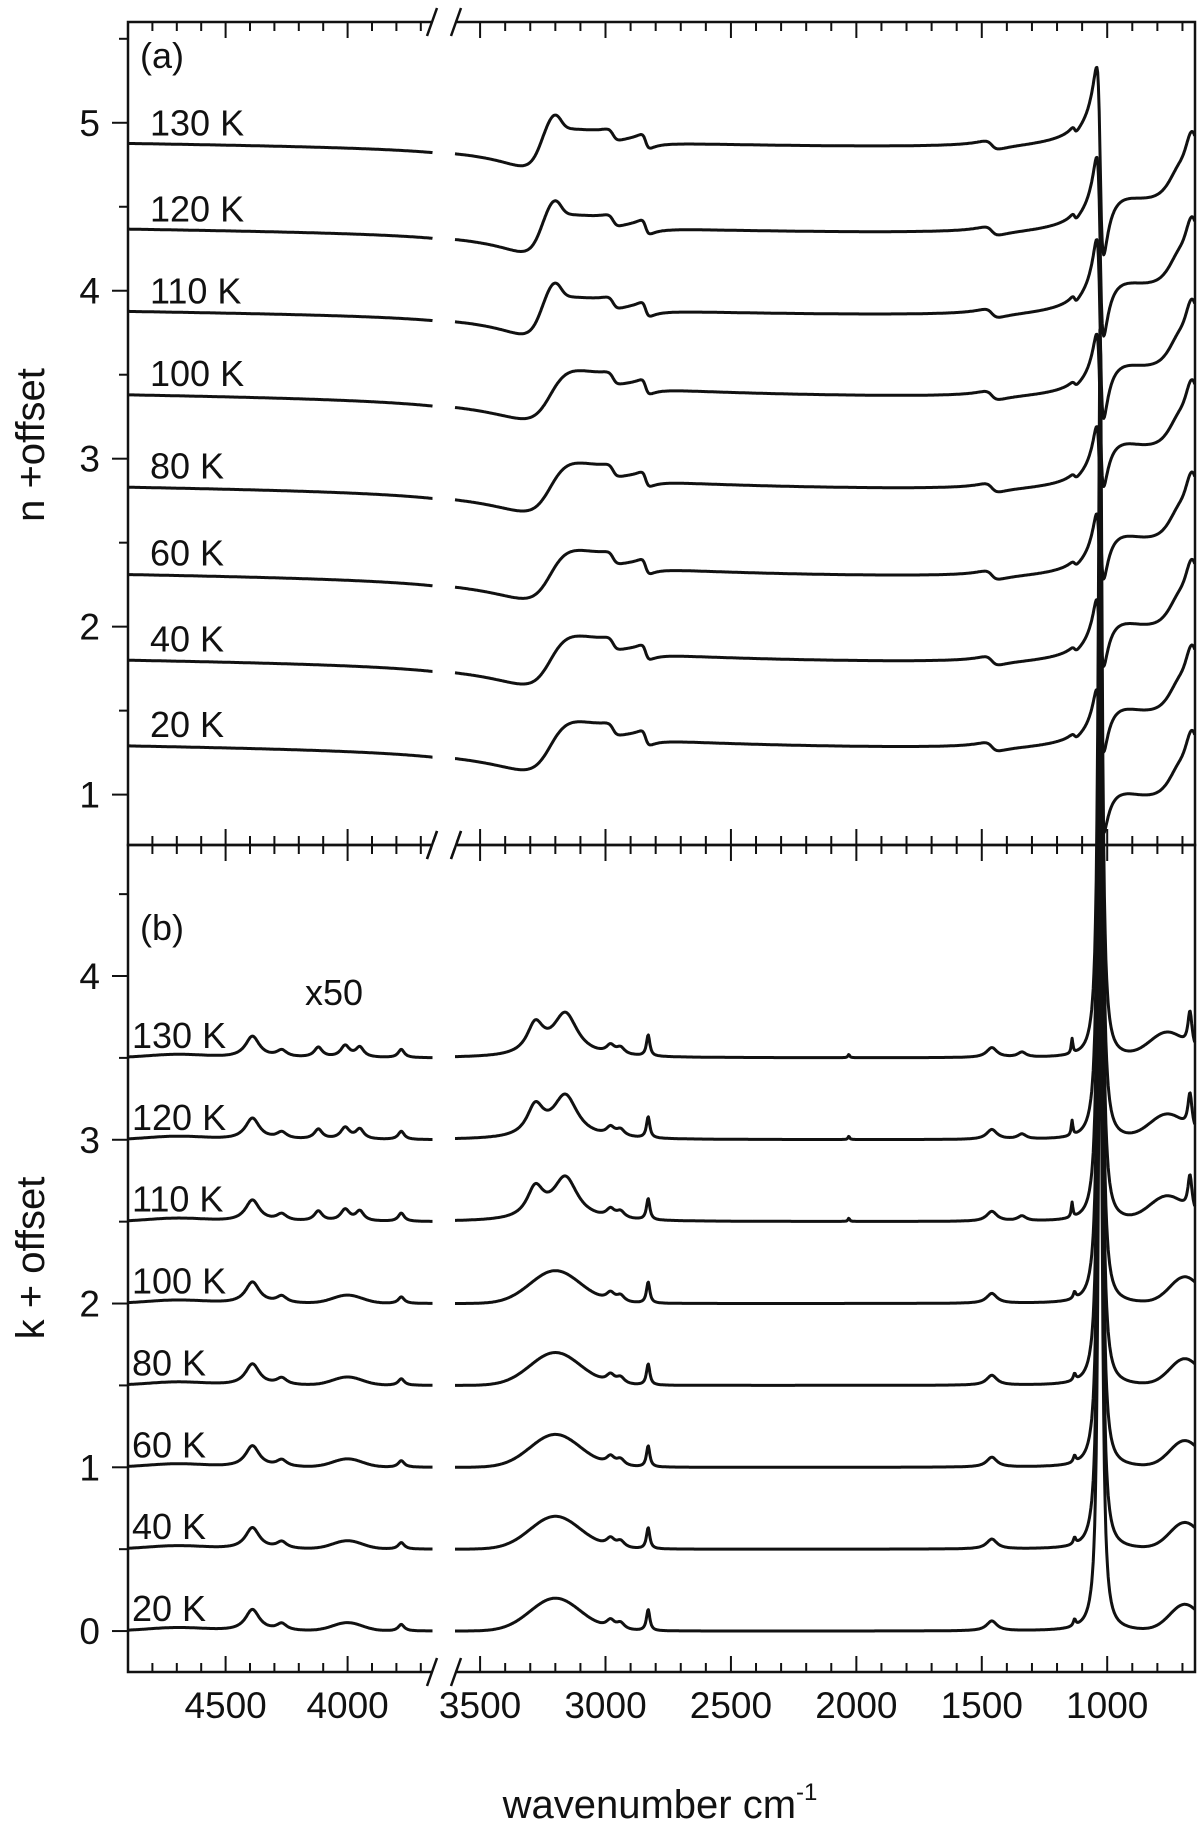  What do you see at coordinates (982, 1705) in the screenshot?
I see `x-tick-label: 1500` at bounding box center [982, 1705].